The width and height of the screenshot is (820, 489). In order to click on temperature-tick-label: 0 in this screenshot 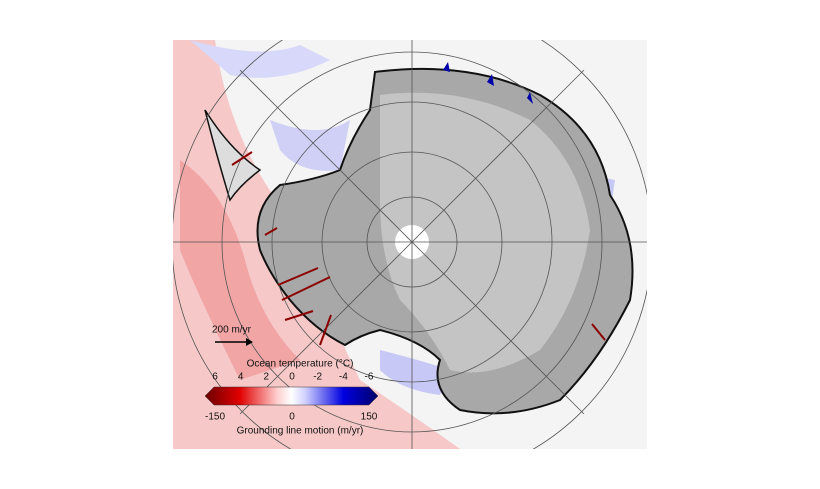, I will do `click(292, 377)`.